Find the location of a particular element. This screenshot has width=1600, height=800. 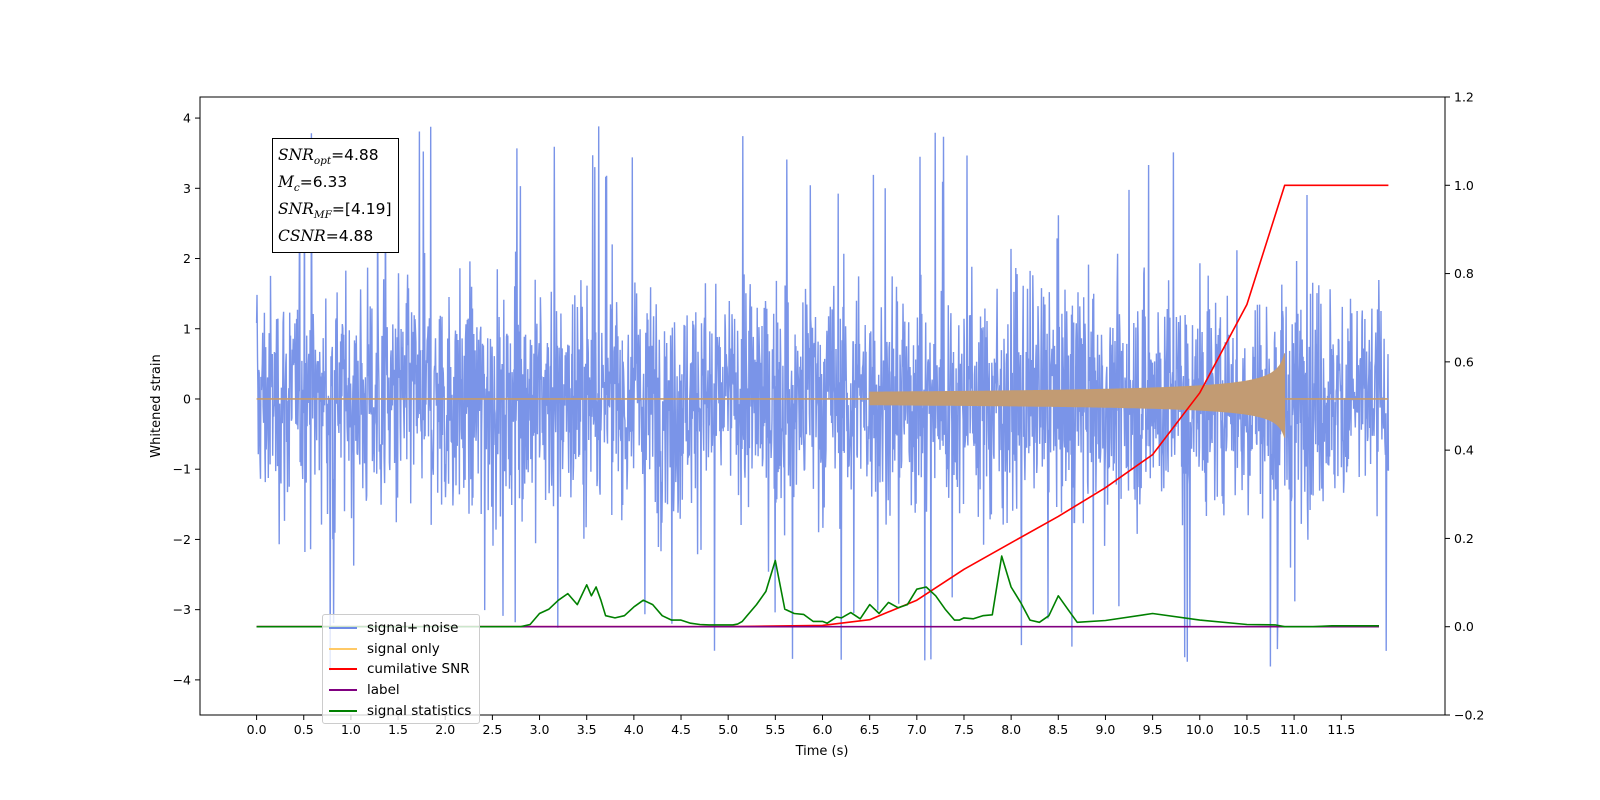

x-tick: 11.0 is located at coordinates (1294, 726).